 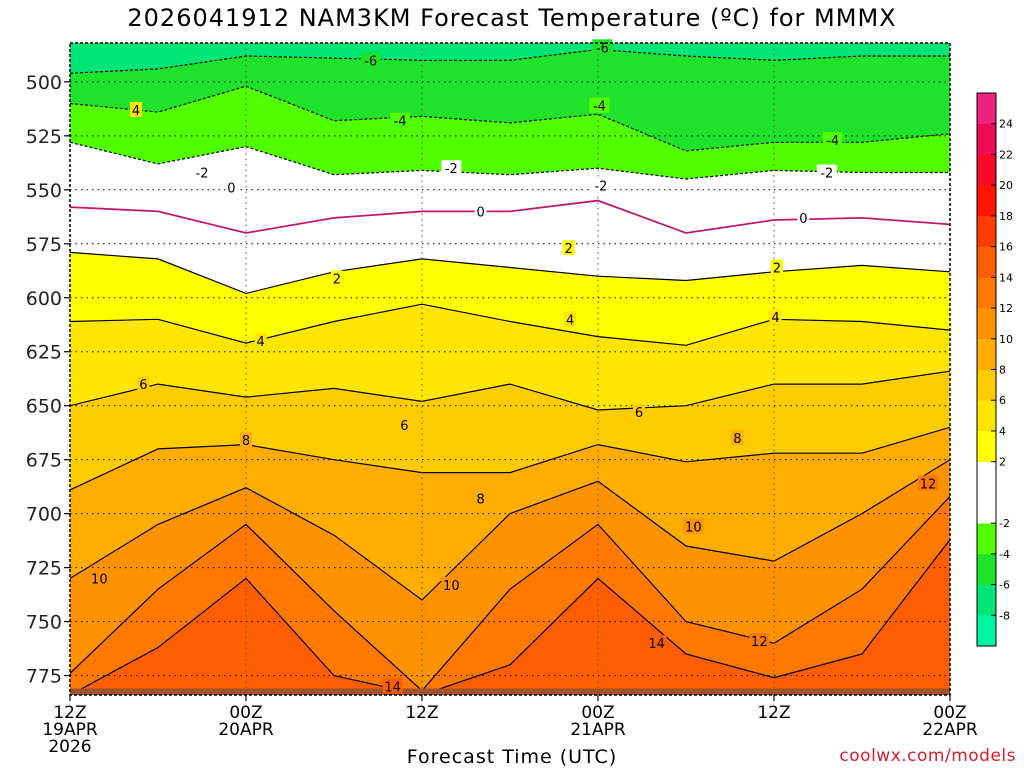 I want to click on colorbar-label: 10, so click(x=1006, y=339).